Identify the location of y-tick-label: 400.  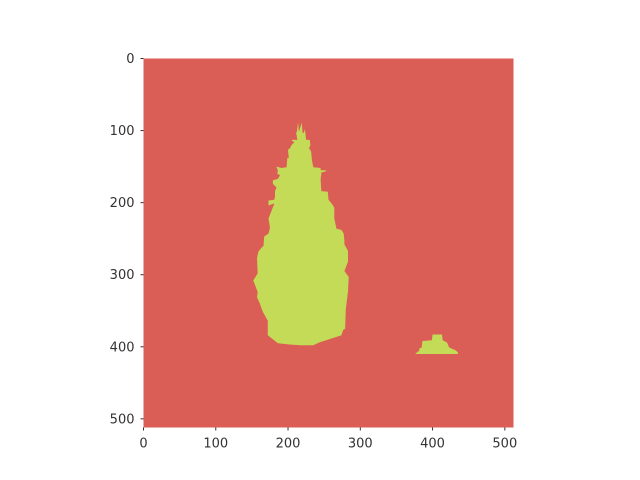
(122, 347).